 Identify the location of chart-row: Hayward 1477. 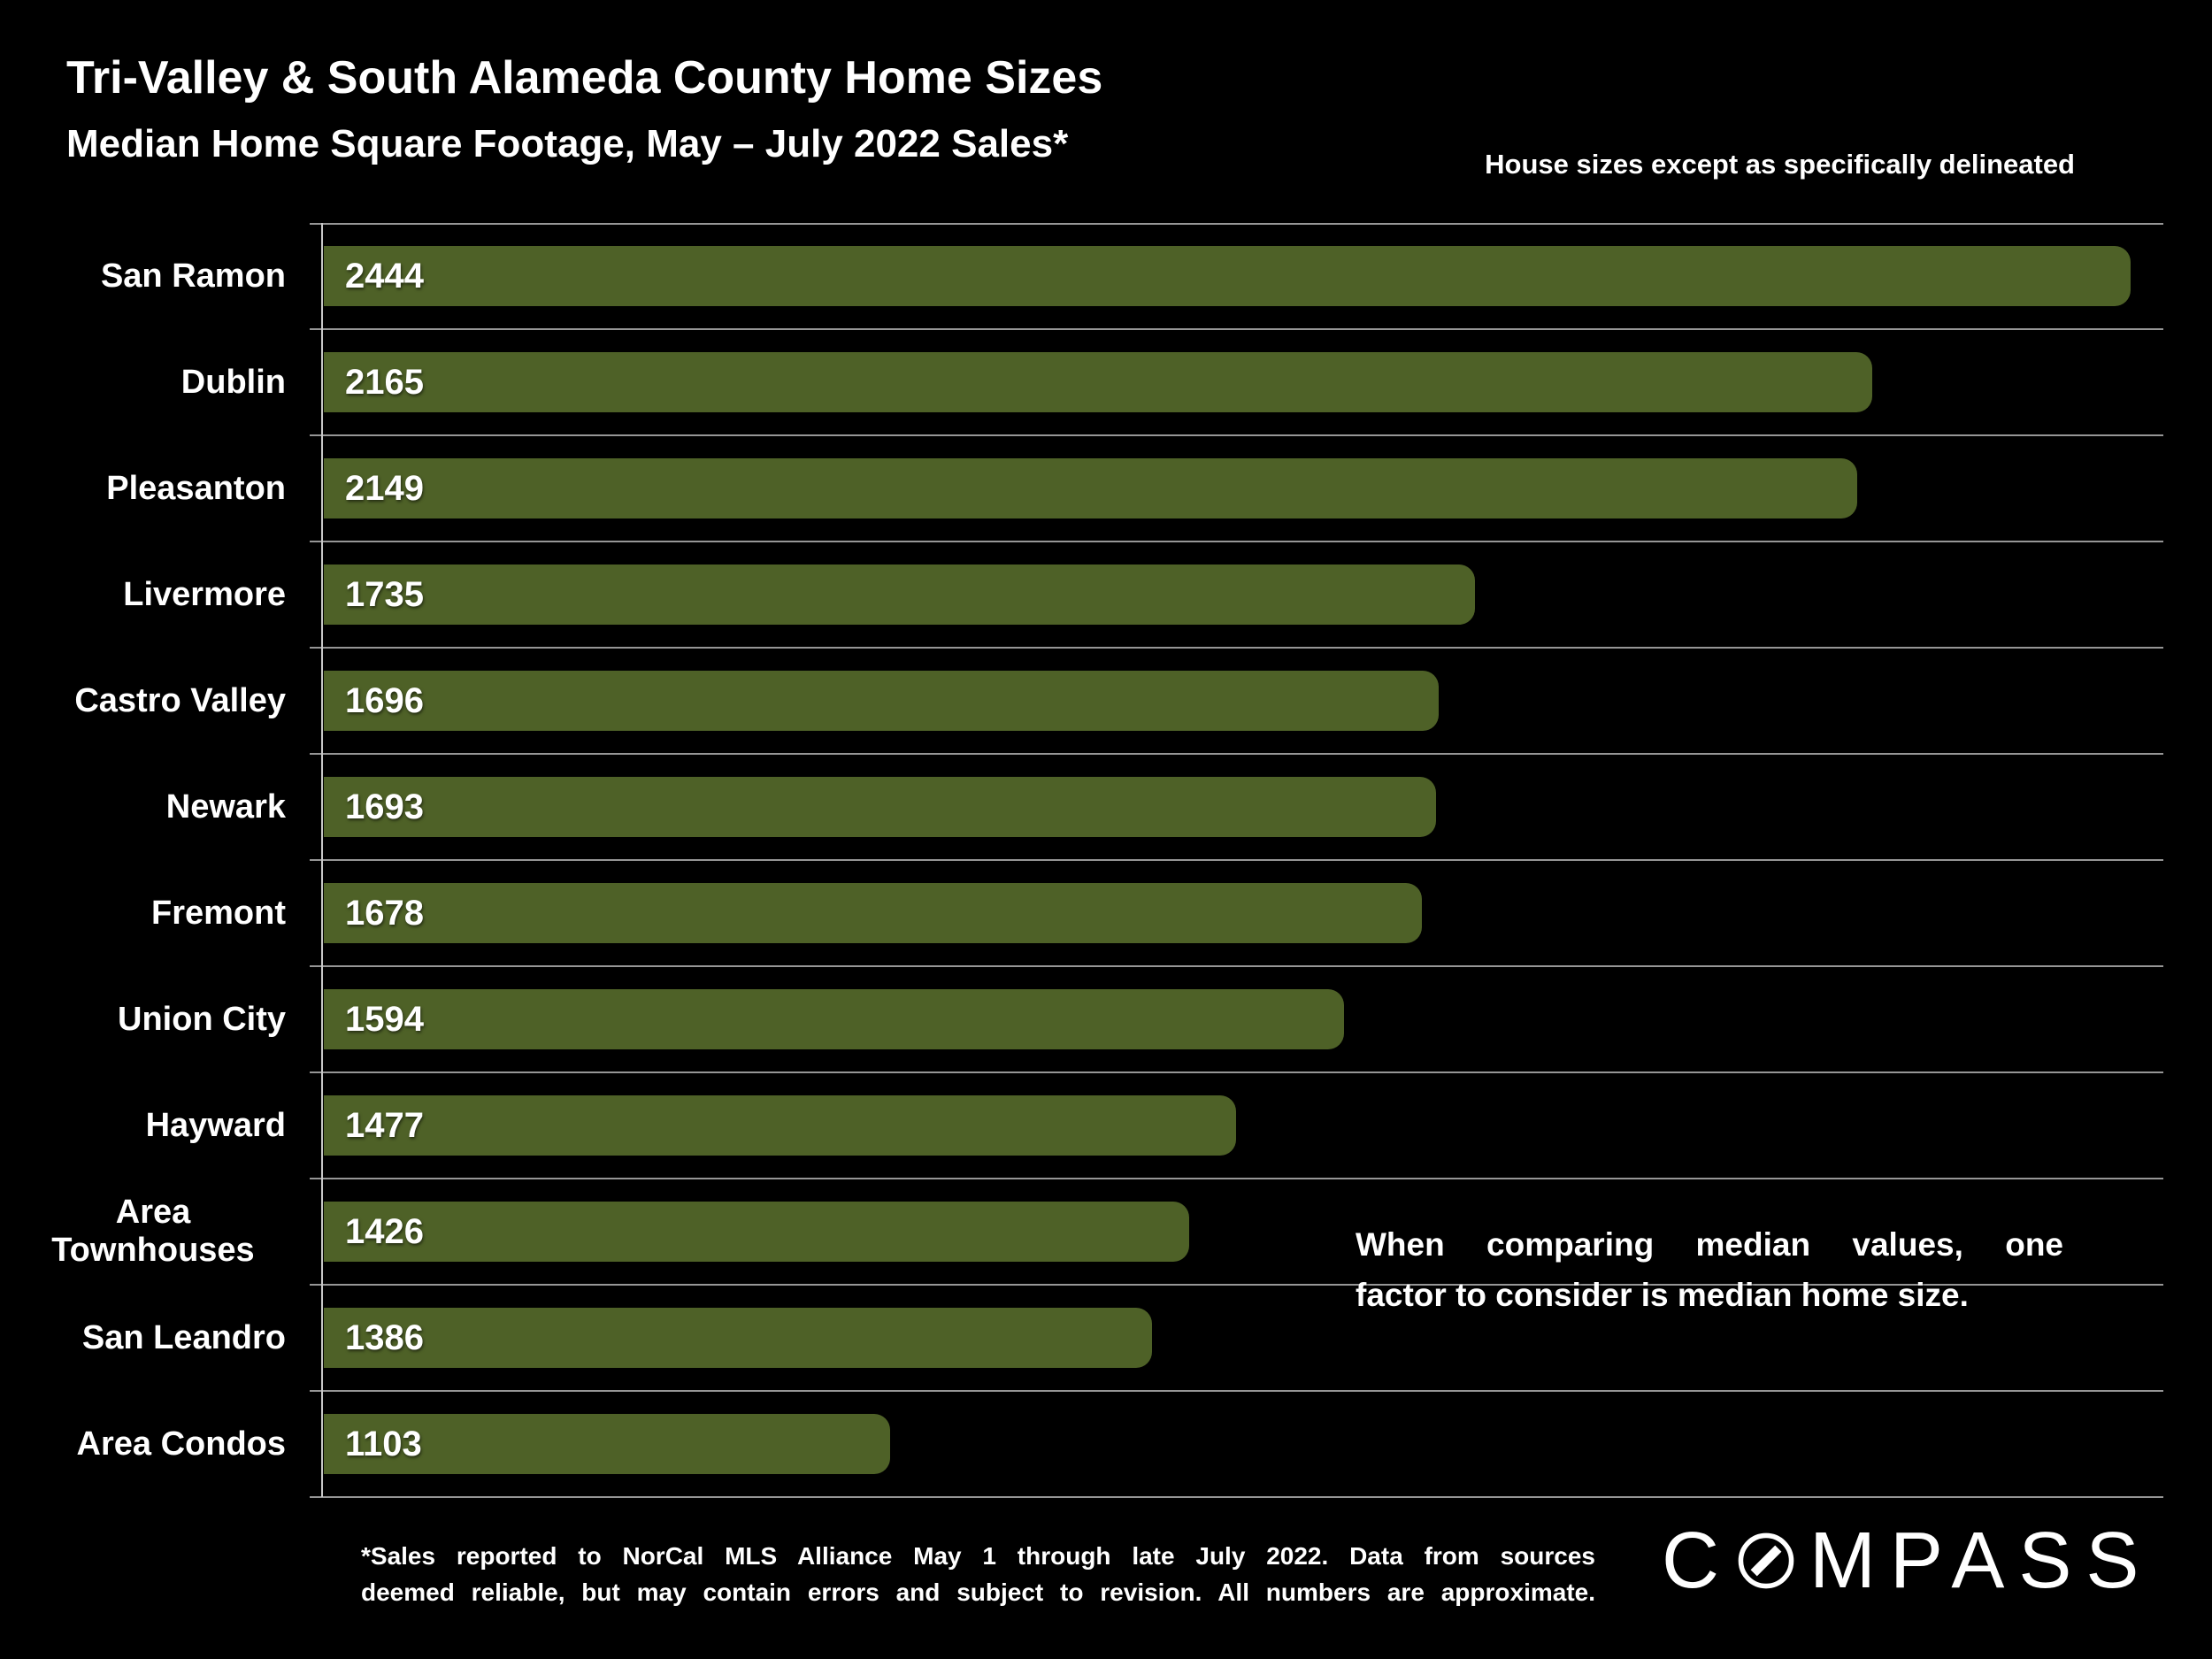
(1106, 1126).